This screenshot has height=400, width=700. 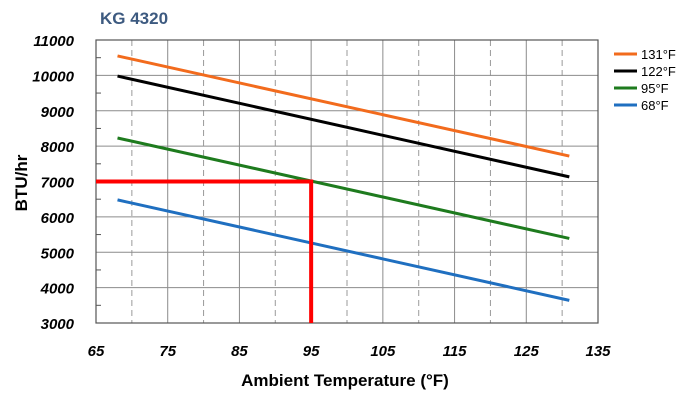 I want to click on reference-lines, so click(x=205, y=251).